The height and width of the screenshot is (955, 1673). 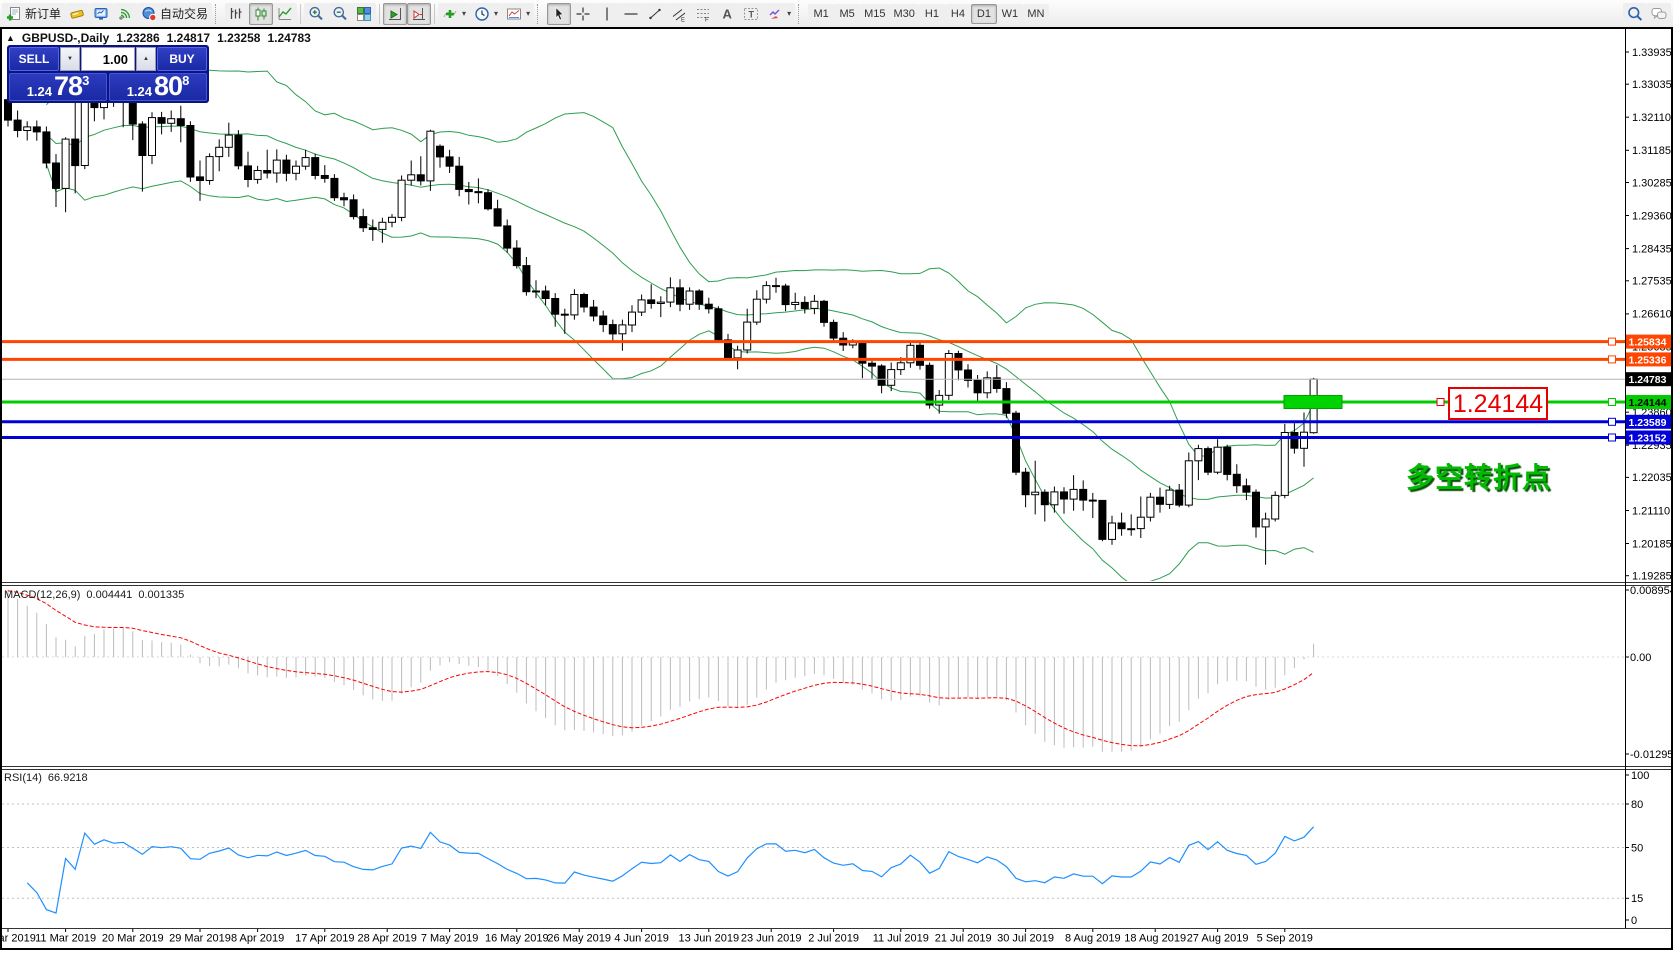 What do you see at coordinates (68, 86) in the screenshot?
I see `sell-price-big: 78` at bounding box center [68, 86].